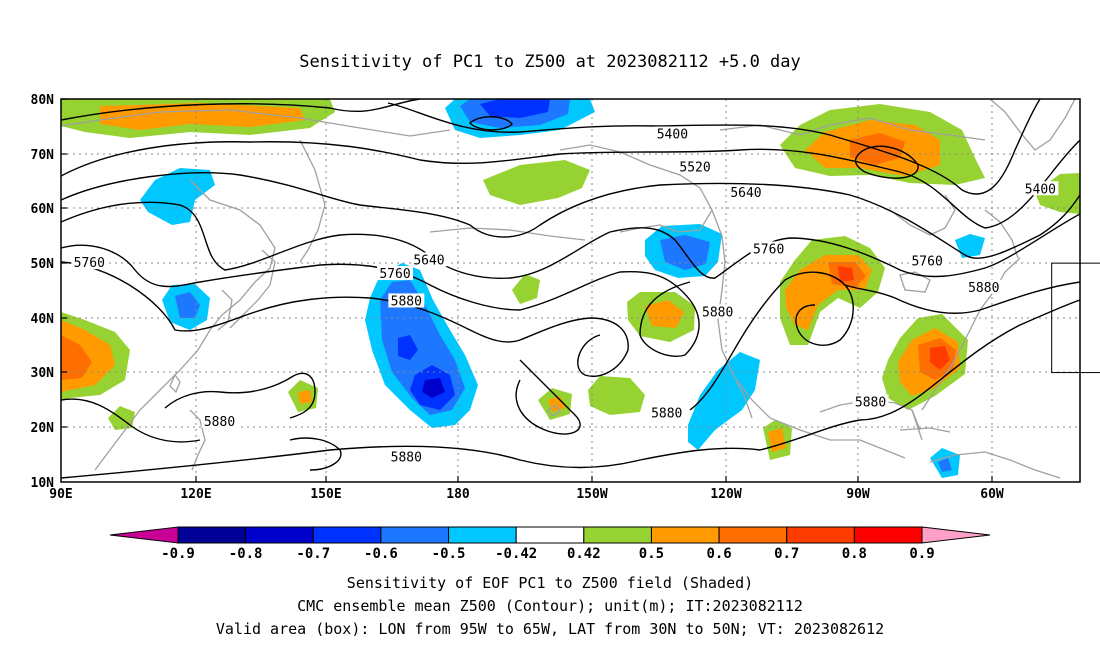  I want to click on contour-label: 5520, so click(694, 167).